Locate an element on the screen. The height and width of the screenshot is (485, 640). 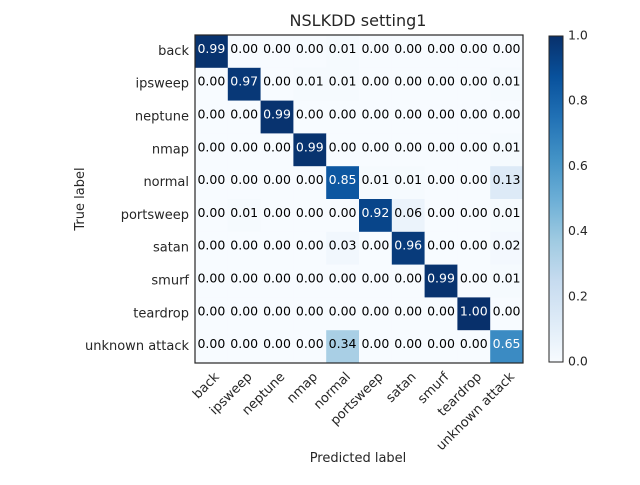
y-tick-label: smurf is located at coordinates (170, 281).